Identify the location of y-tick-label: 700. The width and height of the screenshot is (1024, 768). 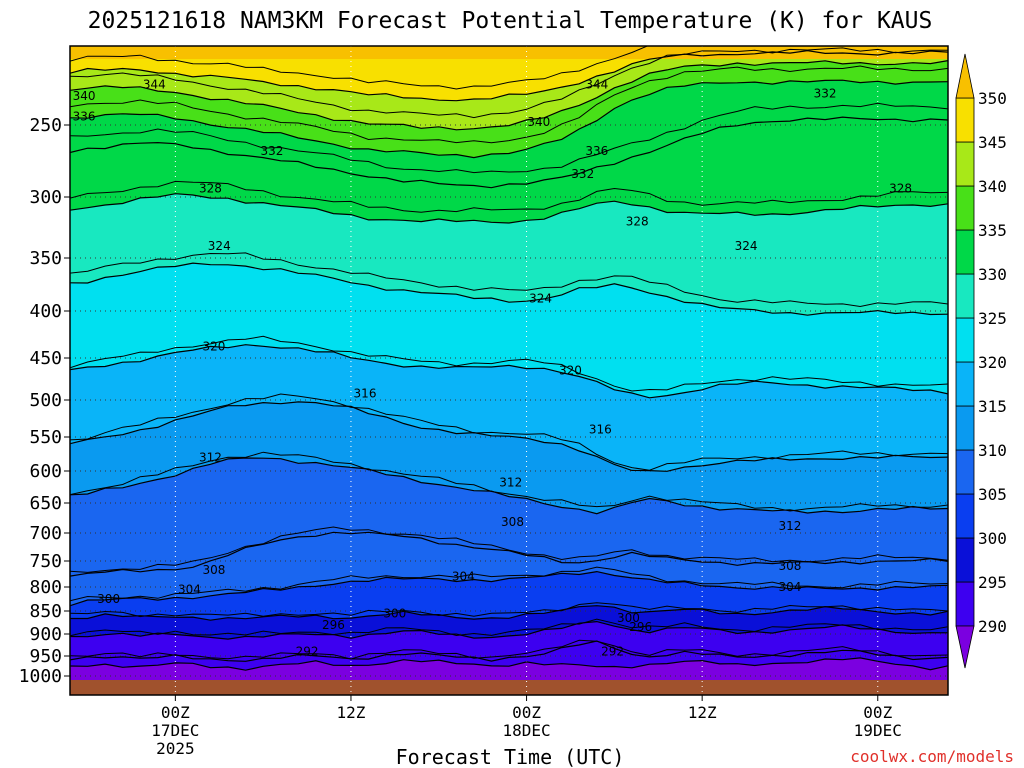
(45, 533).